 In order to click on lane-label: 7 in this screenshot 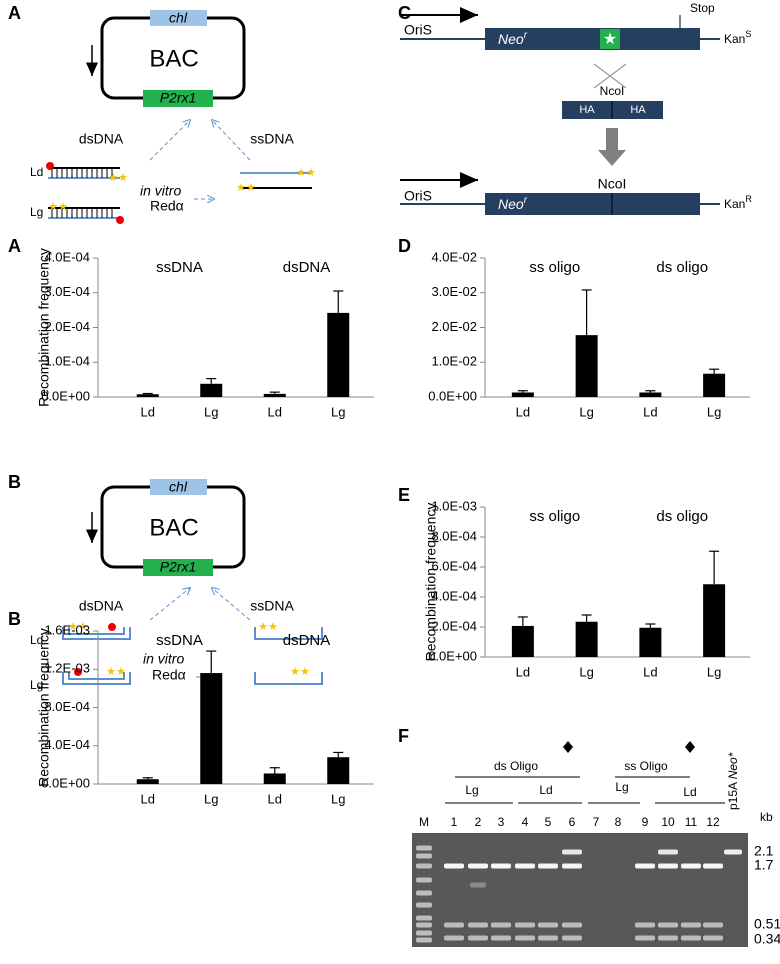, I will do `click(596, 822)`.